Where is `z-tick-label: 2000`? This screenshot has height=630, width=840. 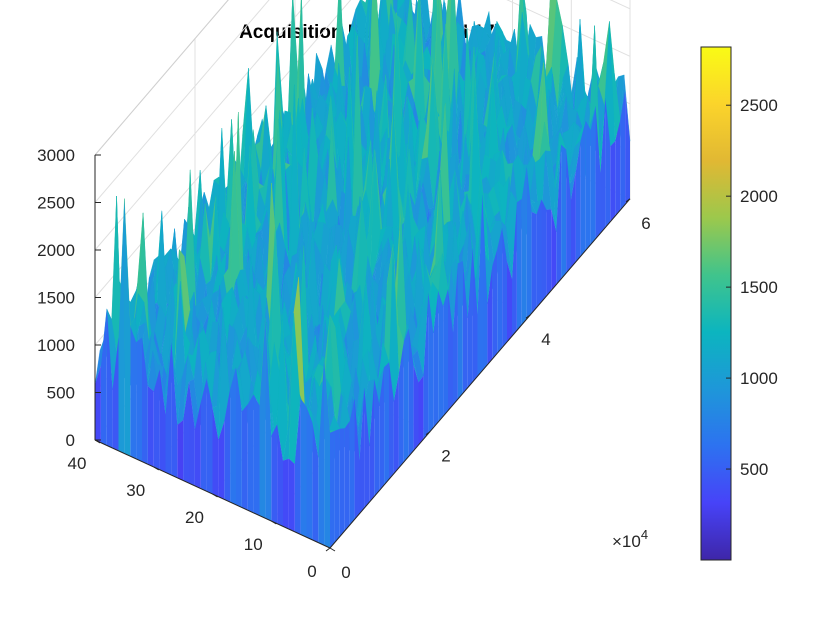 z-tick-label: 2000 is located at coordinates (56, 250).